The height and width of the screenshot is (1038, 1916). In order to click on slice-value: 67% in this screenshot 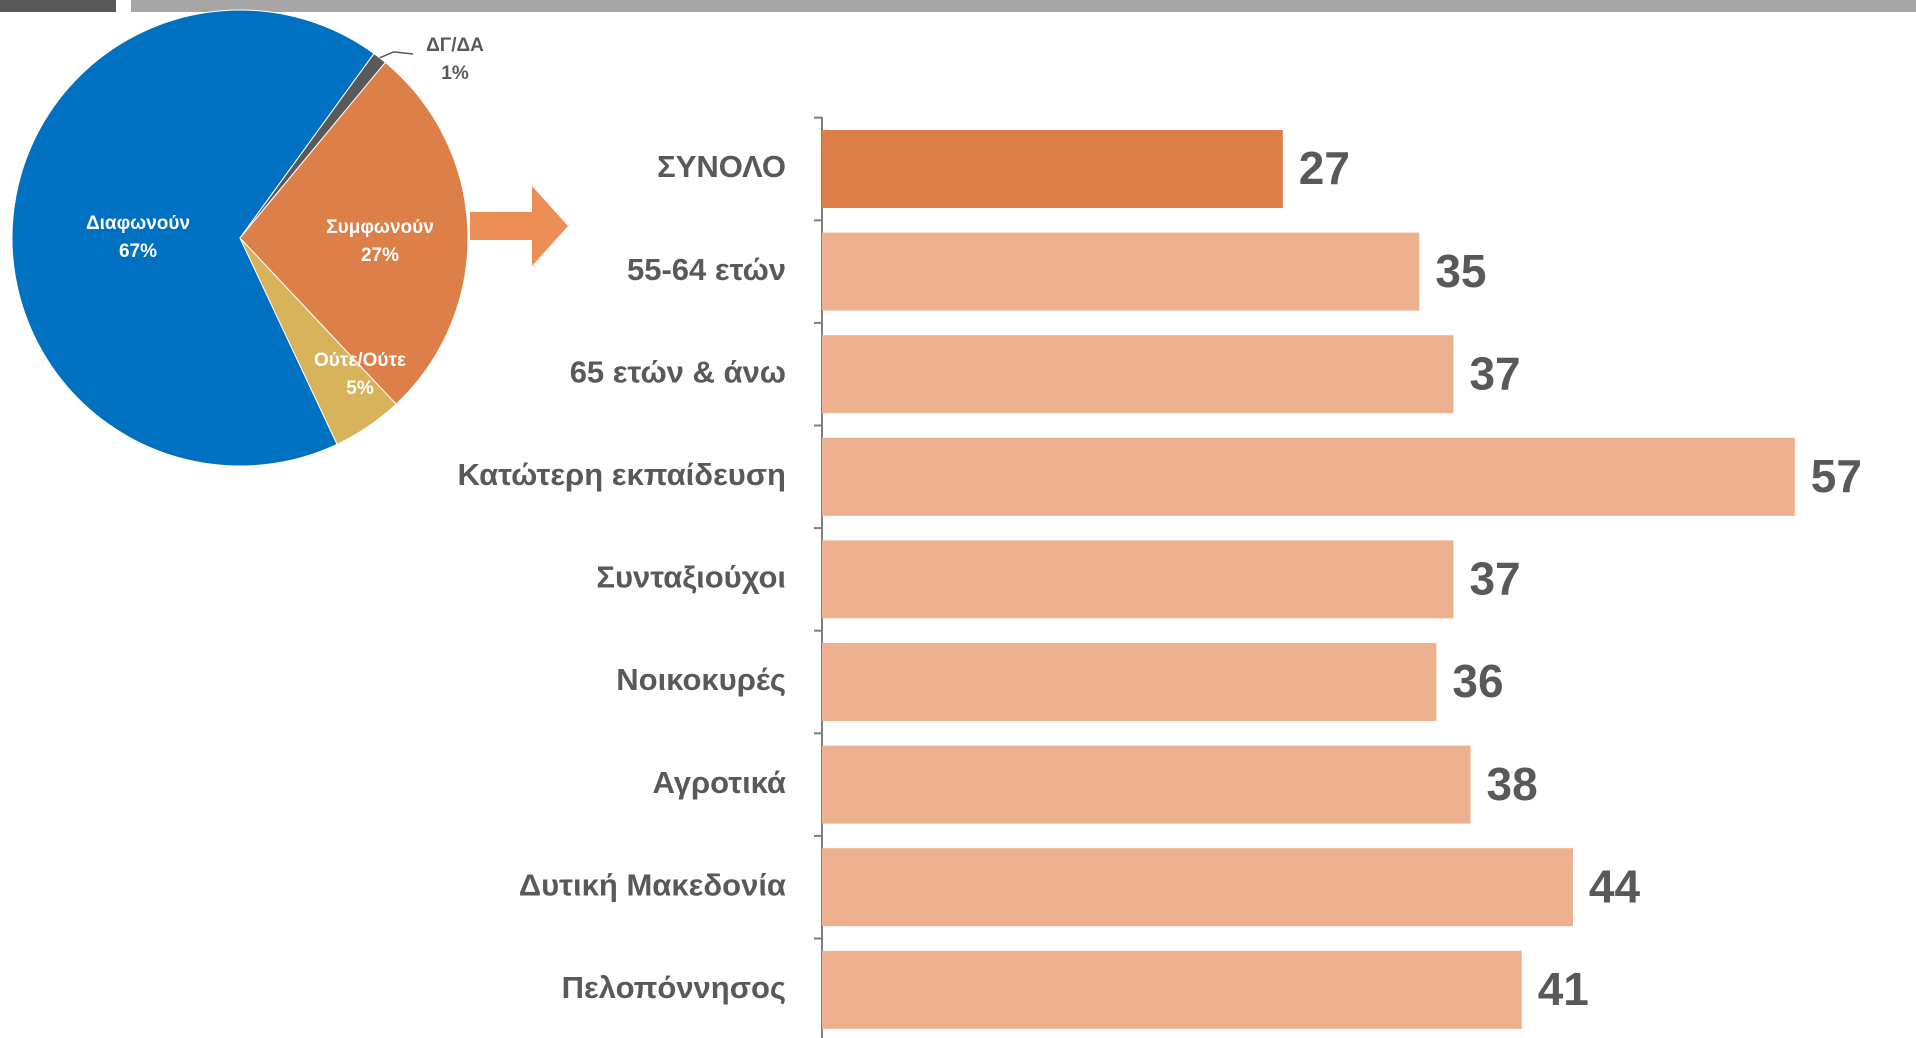, I will do `click(138, 251)`.